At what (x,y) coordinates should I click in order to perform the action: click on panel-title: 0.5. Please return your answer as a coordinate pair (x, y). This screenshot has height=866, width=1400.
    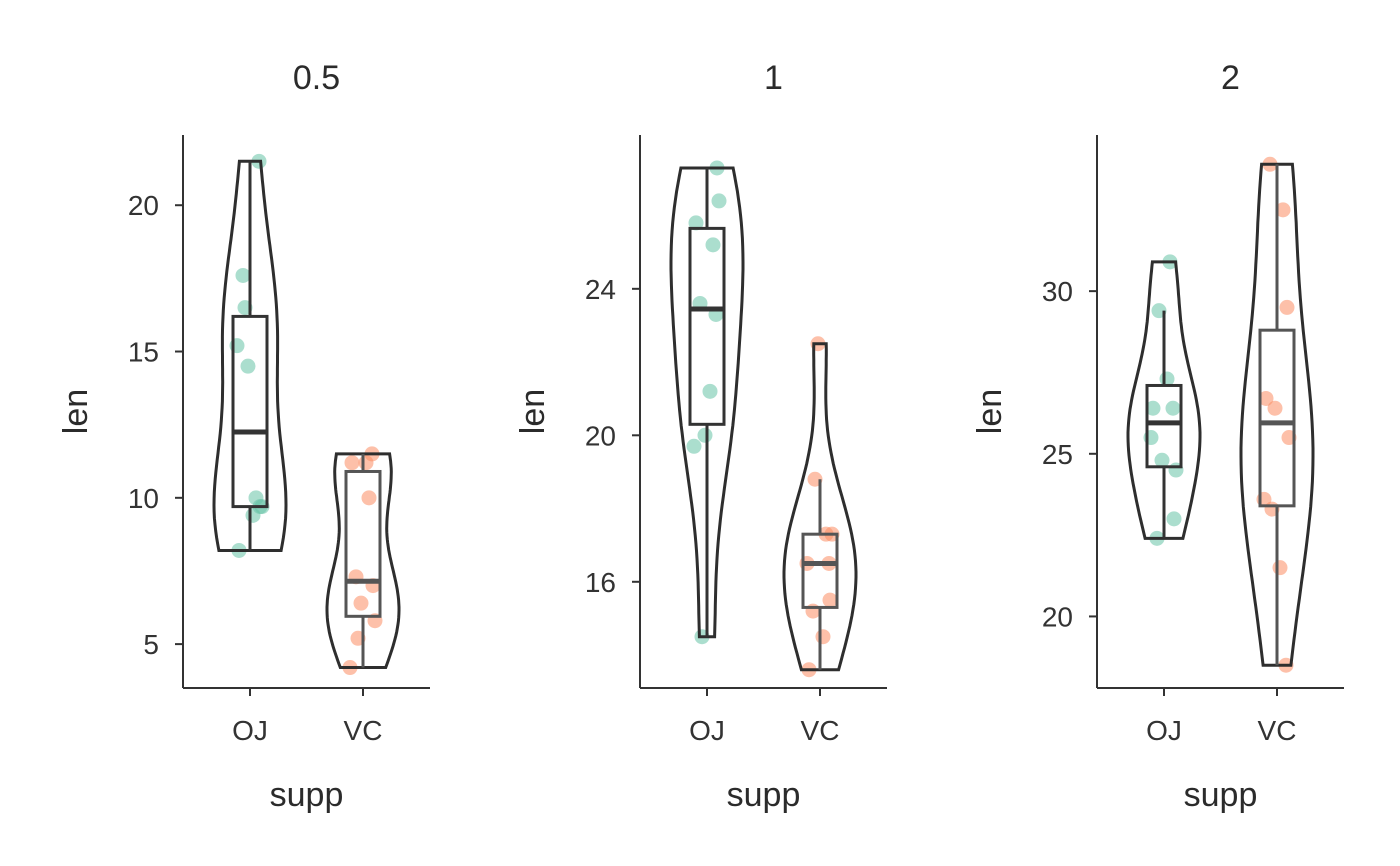
    Looking at the image, I should click on (316, 78).